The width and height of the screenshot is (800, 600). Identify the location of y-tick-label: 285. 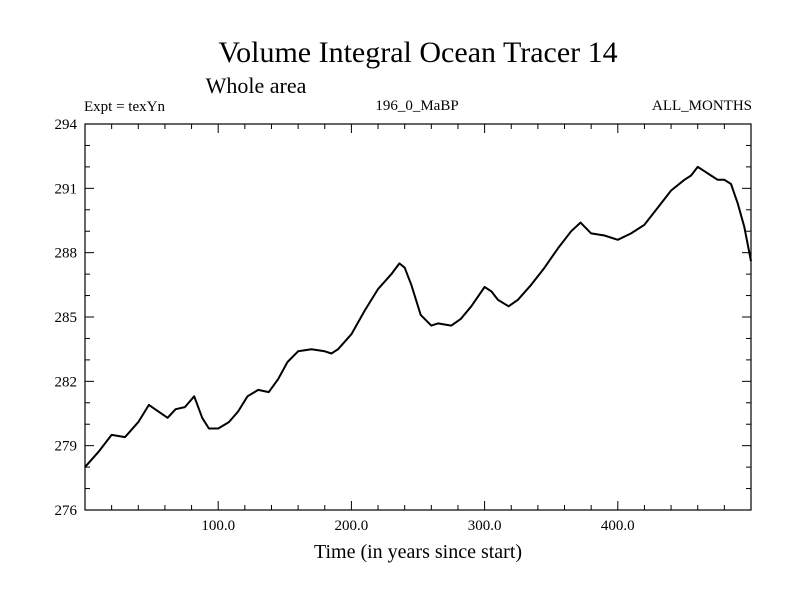
(66, 318).